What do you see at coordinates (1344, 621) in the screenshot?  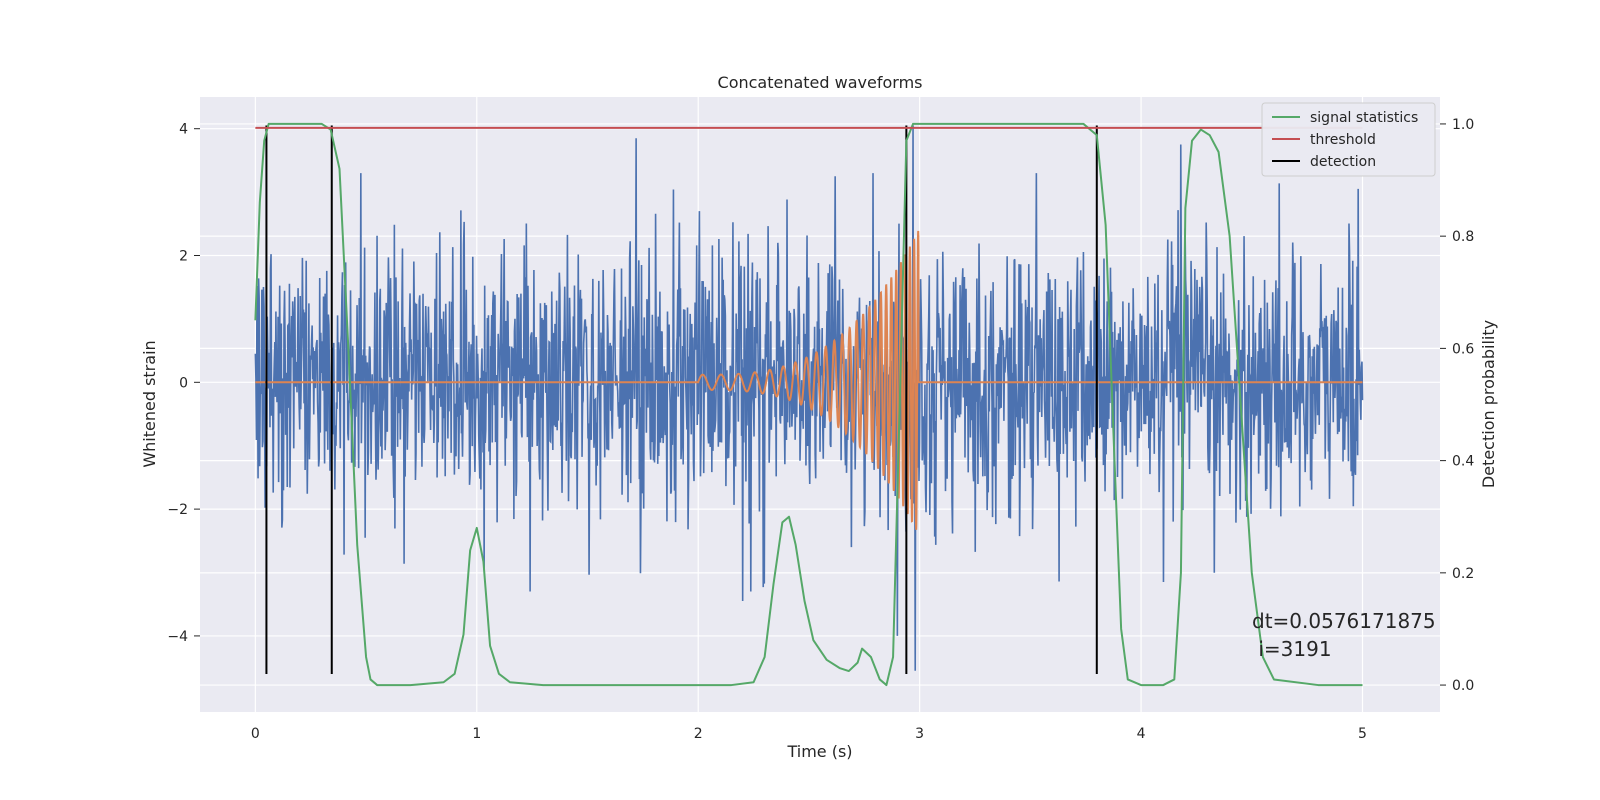 I see `annotation-line-1: dt=0.0576171875` at bounding box center [1344, 621].